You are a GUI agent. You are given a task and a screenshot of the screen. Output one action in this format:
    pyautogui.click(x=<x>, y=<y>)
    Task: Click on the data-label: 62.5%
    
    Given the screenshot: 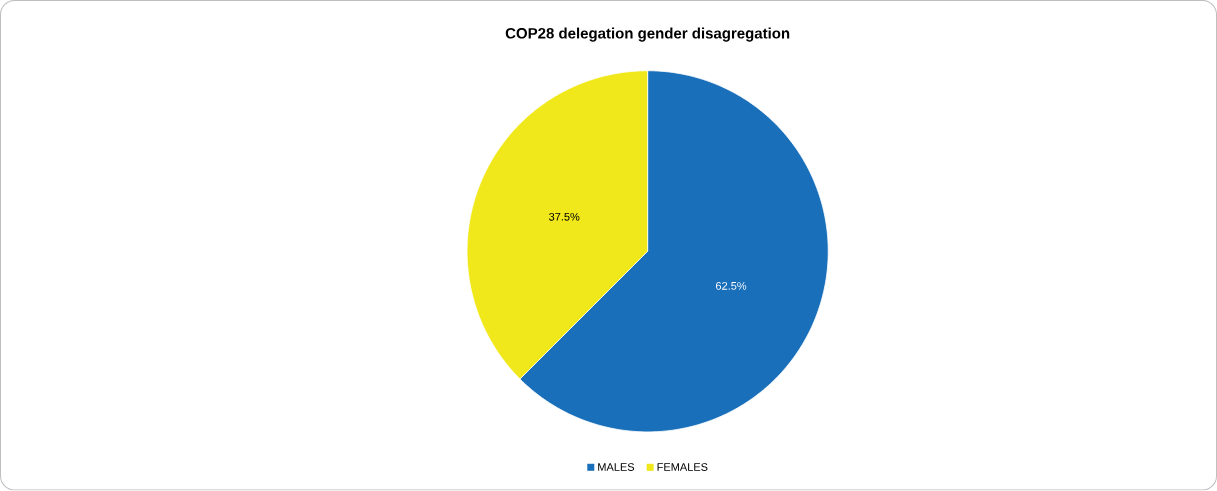 What is the action you would take?
    pyautogui.click(x=731, y=286)
    